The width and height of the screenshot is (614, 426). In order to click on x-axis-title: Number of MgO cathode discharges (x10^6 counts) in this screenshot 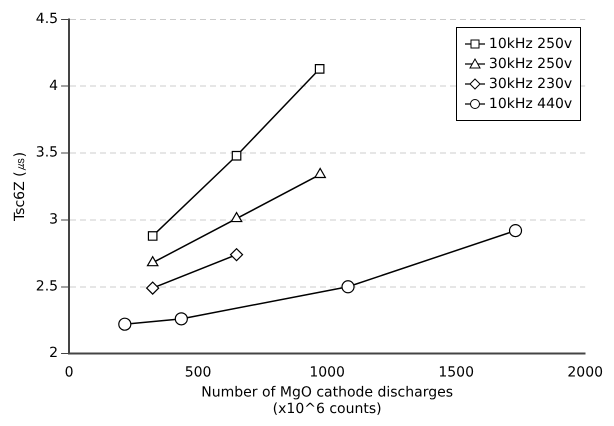, I will do `click(327, 401)`.